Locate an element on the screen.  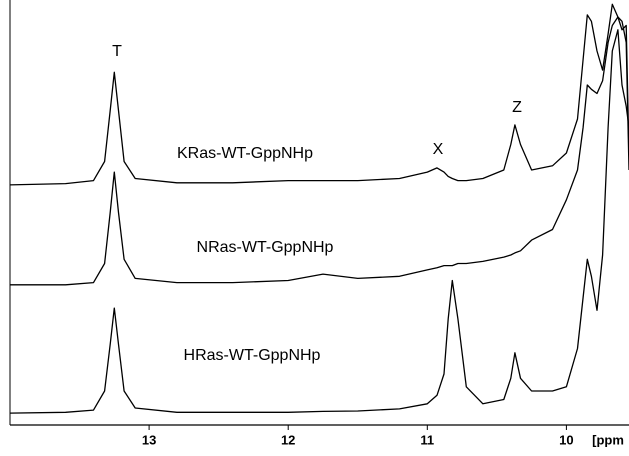
peak-label: T is located at coordinates (117, 51).